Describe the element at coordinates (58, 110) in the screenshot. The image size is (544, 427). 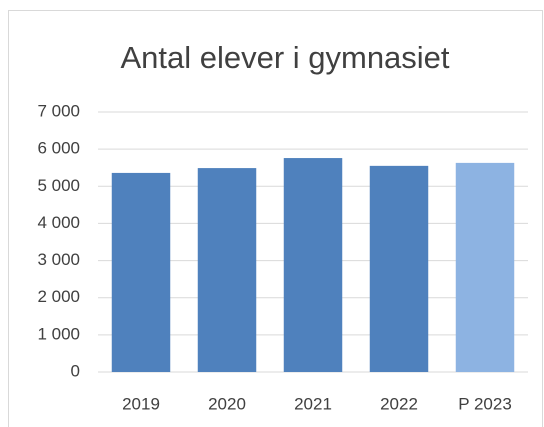
I see `y-tick-label: 7 000` at that location.